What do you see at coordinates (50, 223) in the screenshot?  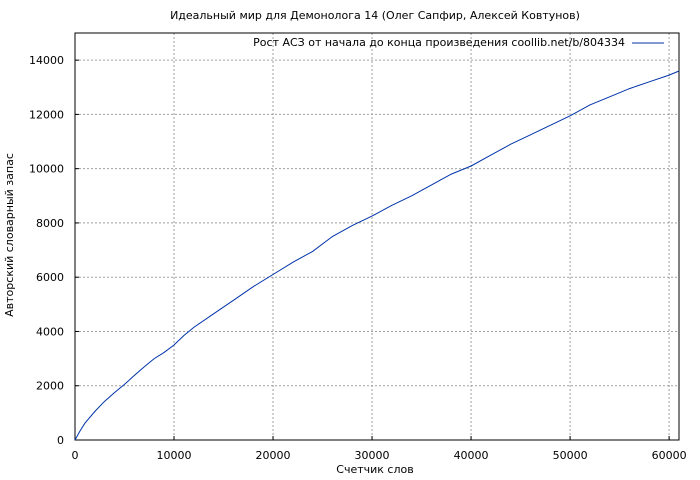 I see `y-tick-label: 8000` at bounding box center [50, 223].